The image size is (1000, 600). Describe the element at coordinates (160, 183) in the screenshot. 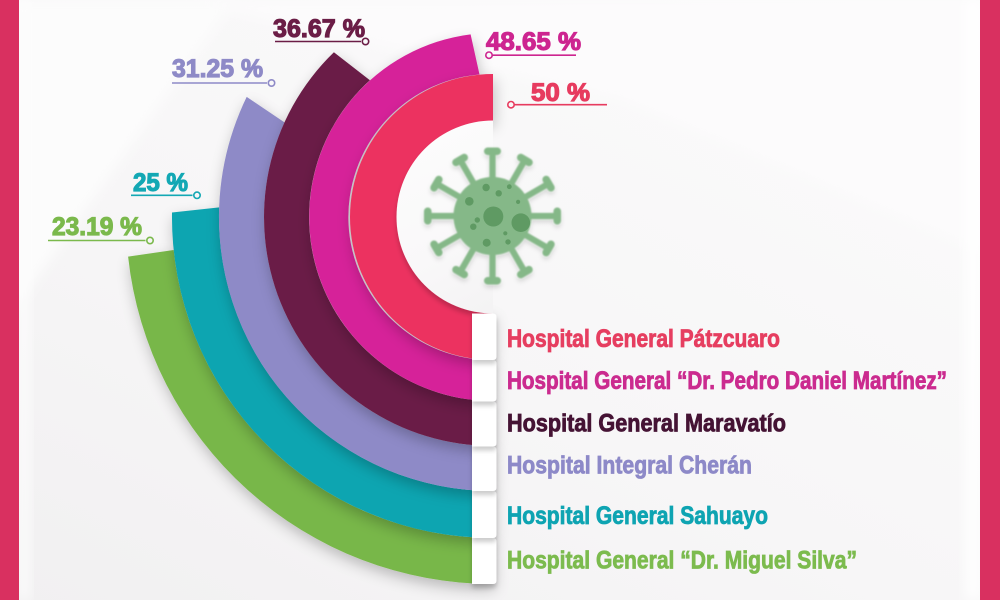

I see `svg-text: 25 %` at that location.